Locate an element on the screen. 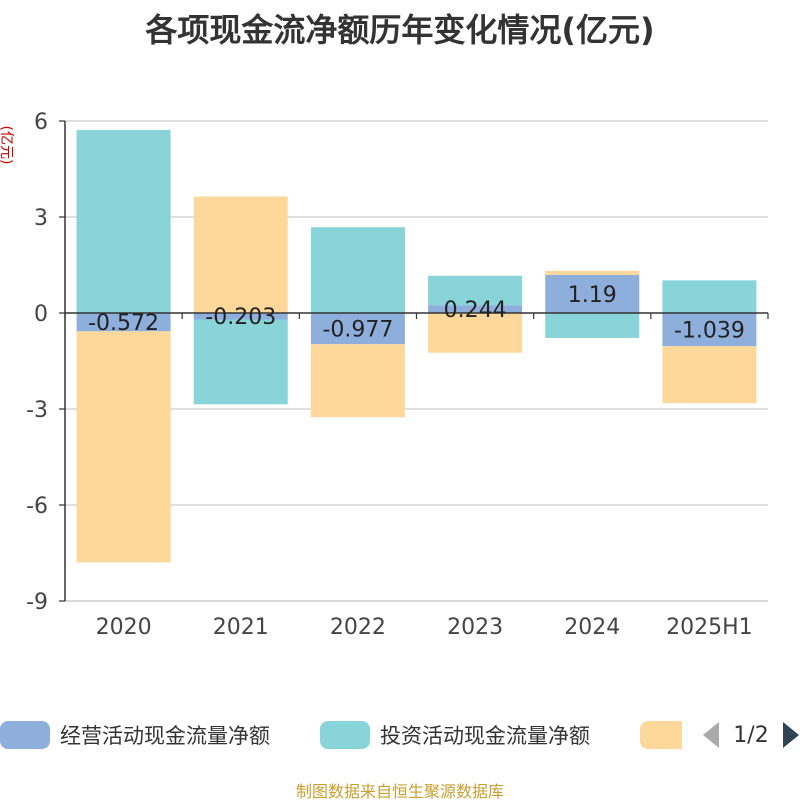  data-label-2020: -0.572 is located at coordinates (123, 323).